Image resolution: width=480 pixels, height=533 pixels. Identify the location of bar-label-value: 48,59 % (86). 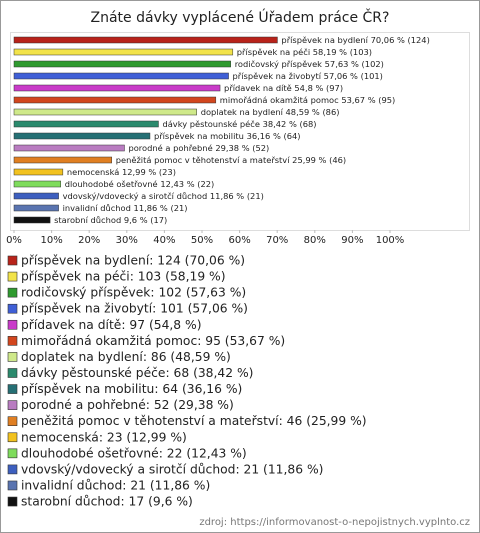
(313, 112).